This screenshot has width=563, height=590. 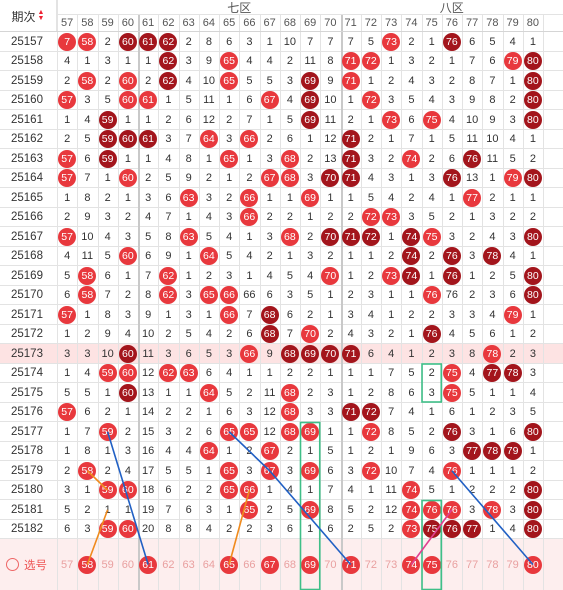 I want to click on select-number: 79, so click(x=512, y=564).